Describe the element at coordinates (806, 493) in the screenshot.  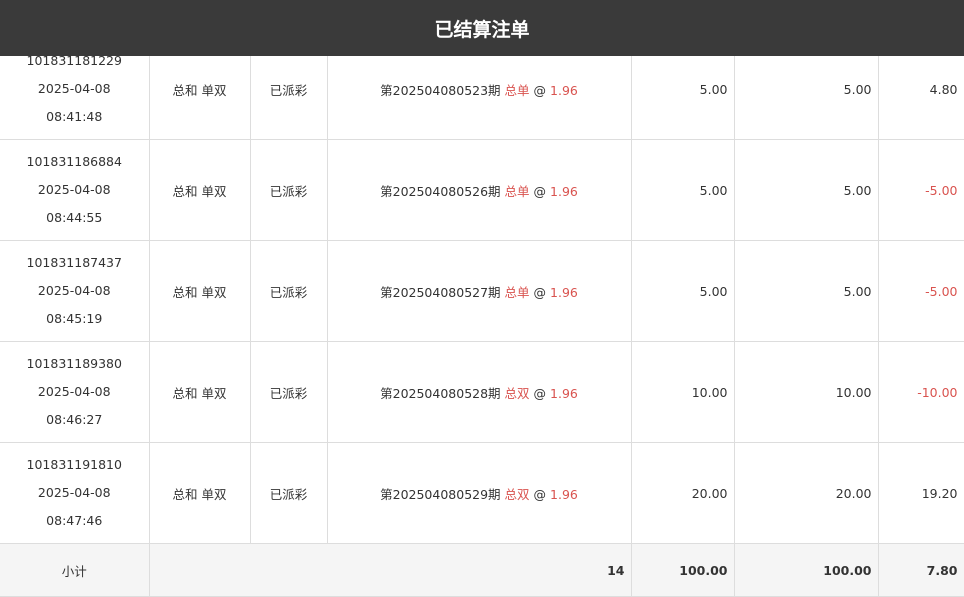
I see `bet-valid-amount: 20.00` at that location.